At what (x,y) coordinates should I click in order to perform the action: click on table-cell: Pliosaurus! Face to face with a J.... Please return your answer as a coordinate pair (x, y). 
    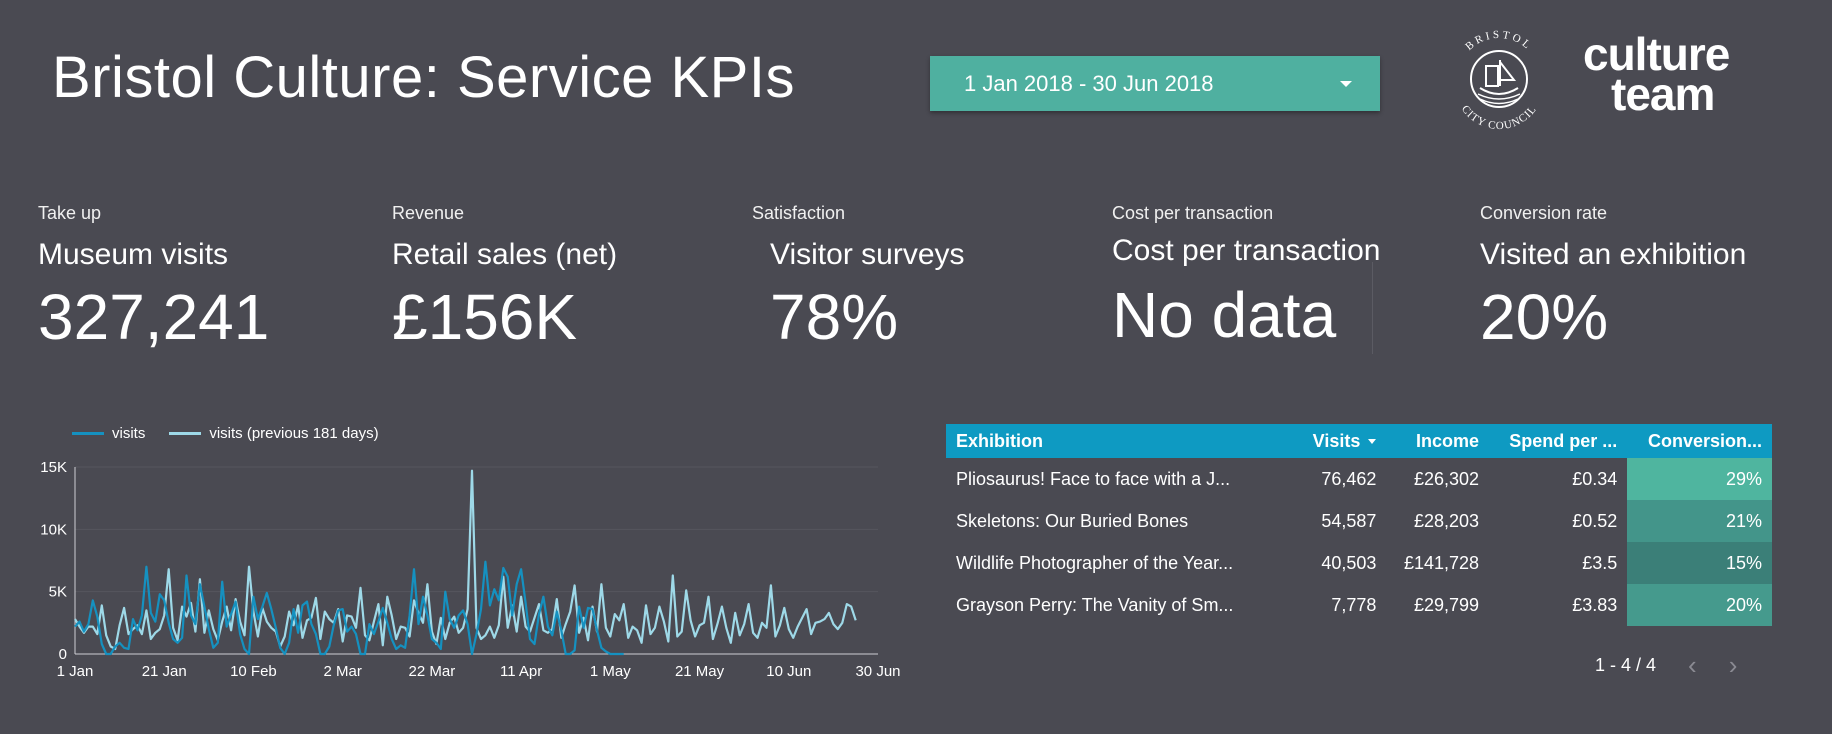
    Looking at the image, I should click on (1093, 478).